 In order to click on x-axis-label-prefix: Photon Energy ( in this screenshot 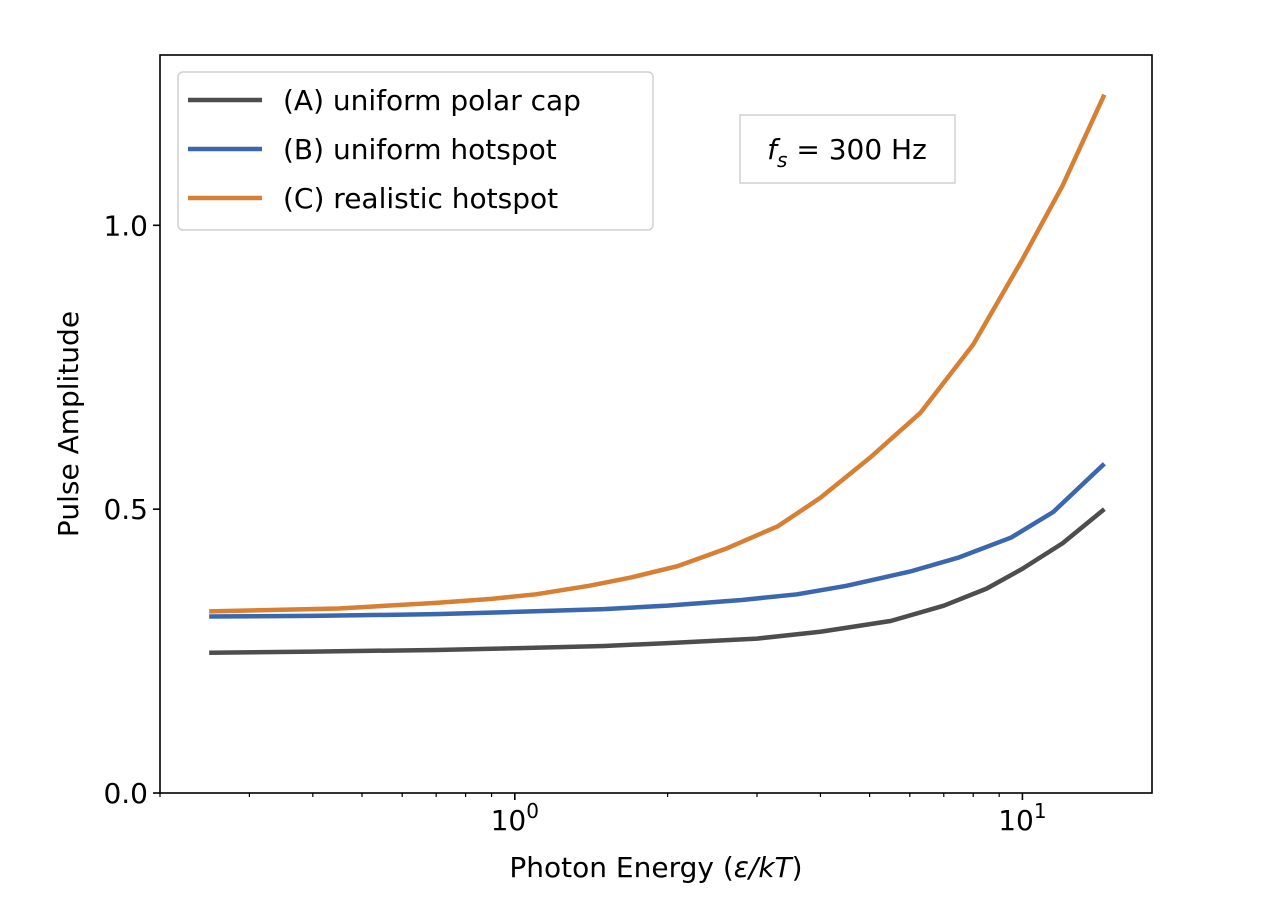, I will do `click(621, 867)`.